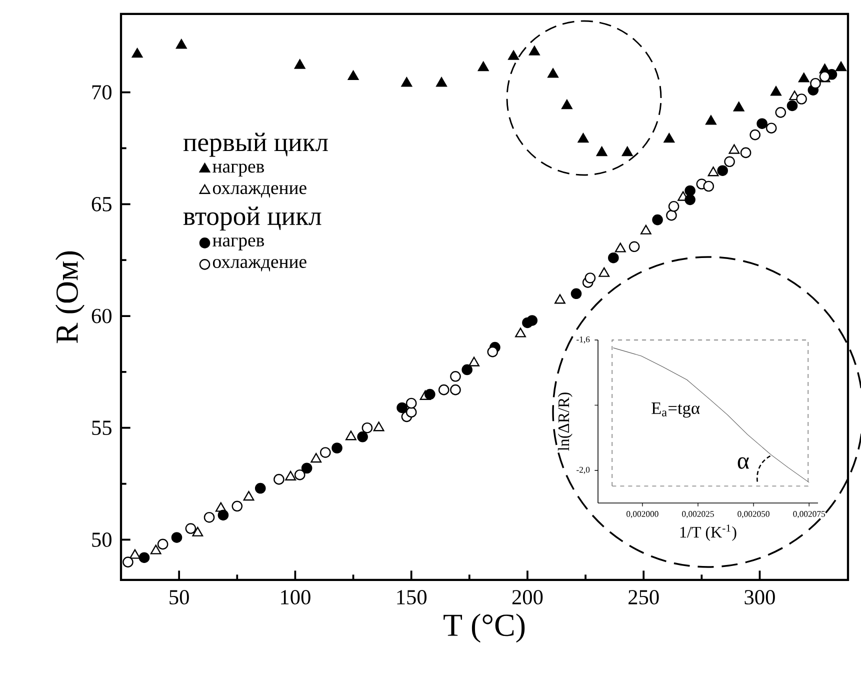 This screenshot has height=675, width=861. I want to click on x-tick-label: 250, so click(643, 597).